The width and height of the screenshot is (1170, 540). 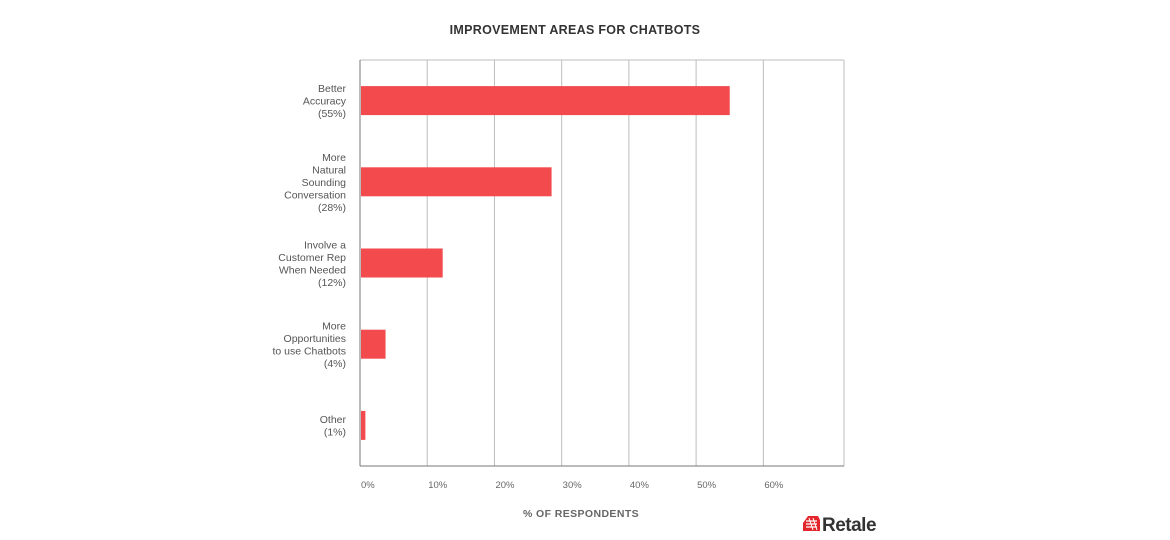 What do you see at coordinates (849, 525) in the screenshot?
I see `brand-name: Retale` at bounding box center [849, 525].